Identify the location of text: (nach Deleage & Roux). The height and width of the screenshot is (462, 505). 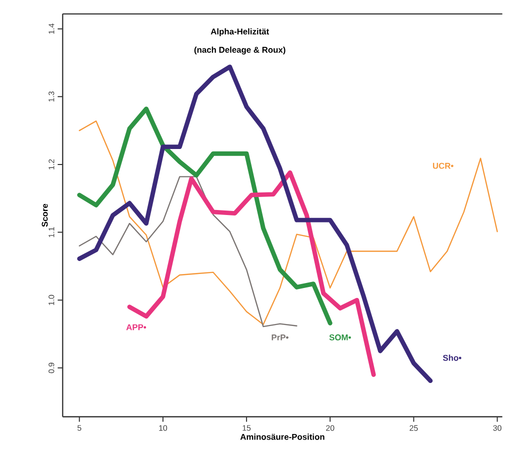
(240, 50).